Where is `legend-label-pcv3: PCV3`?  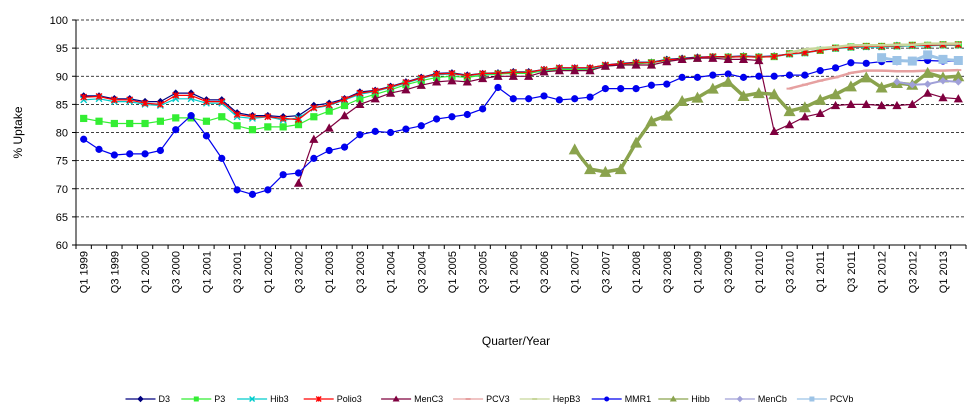 legend-label-pcv3: PCV3 is located at coordinates (498, 399).